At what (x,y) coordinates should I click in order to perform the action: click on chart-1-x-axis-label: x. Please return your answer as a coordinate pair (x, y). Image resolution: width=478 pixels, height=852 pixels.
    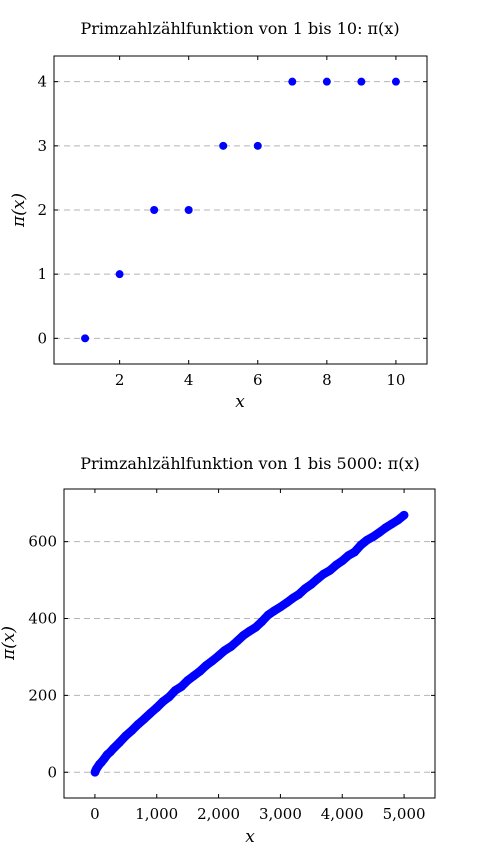
    Looking at the image, I should click on (240, 402).